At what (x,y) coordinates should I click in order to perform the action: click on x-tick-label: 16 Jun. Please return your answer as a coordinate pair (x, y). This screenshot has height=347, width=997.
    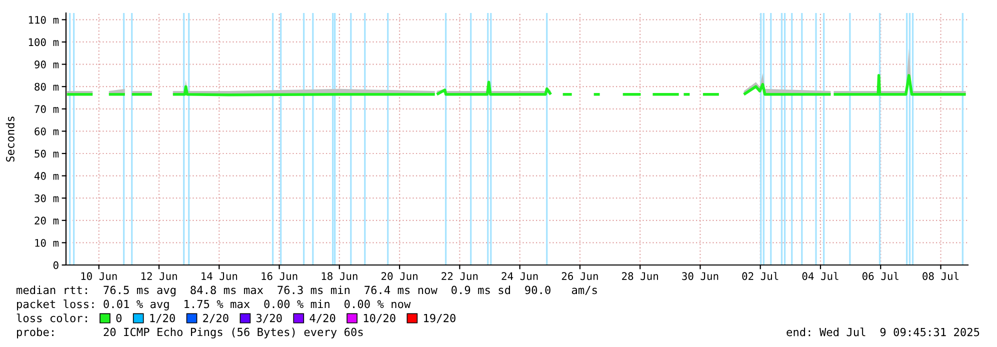
    Looking at the image, I should click on (280, 276).